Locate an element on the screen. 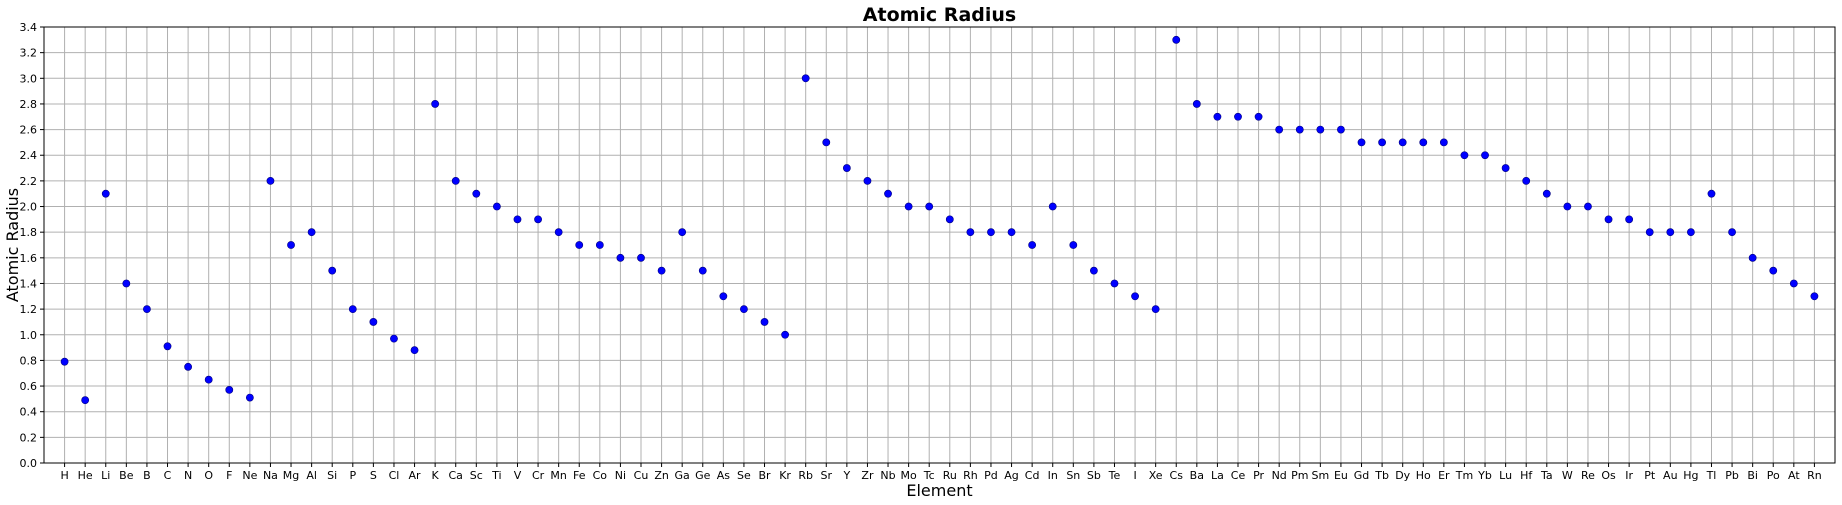  data-point-nb is located at coordinates (888, 193).